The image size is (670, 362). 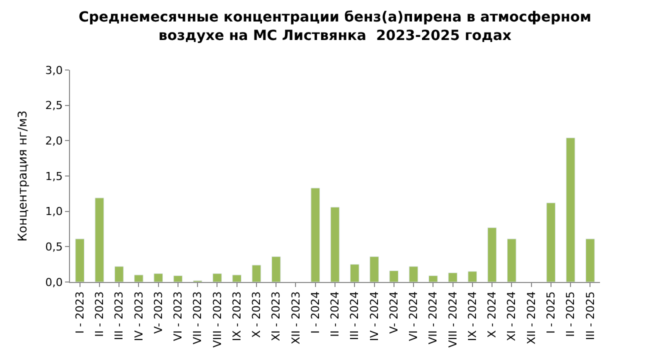 What do you see at coordinates (492, 314) in the screenshot?
I see `x-tick-label: X - 2024` at bounding box center [492, 314].